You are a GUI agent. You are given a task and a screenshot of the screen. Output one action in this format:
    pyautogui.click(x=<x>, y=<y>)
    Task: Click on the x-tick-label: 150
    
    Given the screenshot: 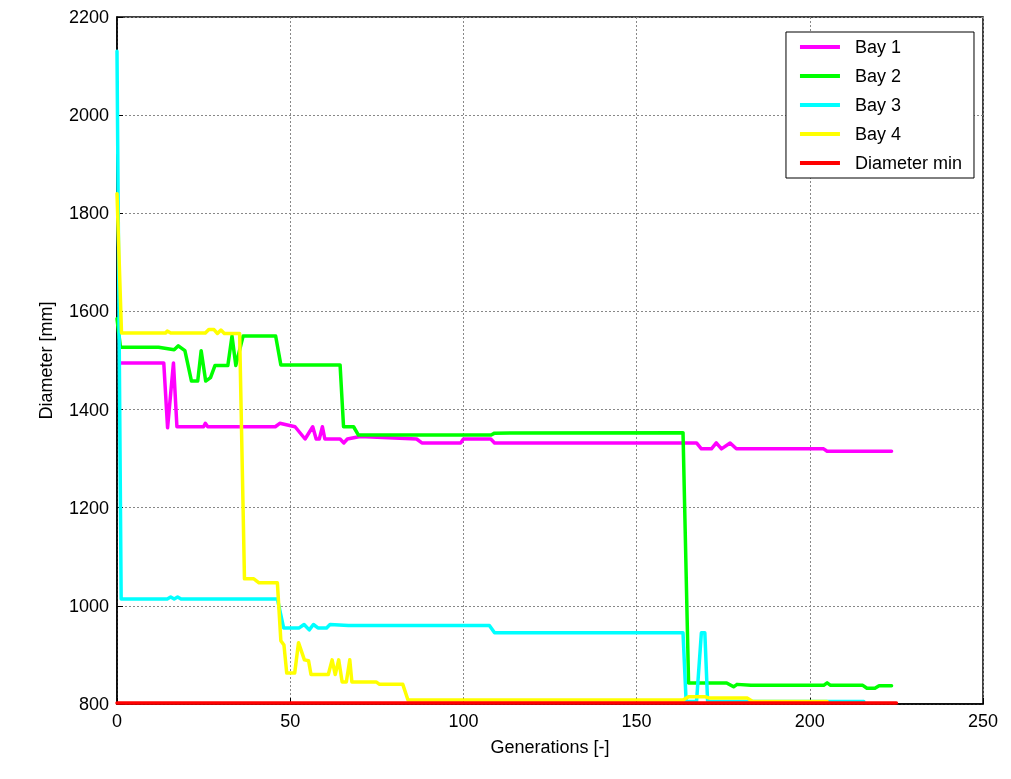 What is the action you would take?
    pyautogui.click(x=636, y=721)
    